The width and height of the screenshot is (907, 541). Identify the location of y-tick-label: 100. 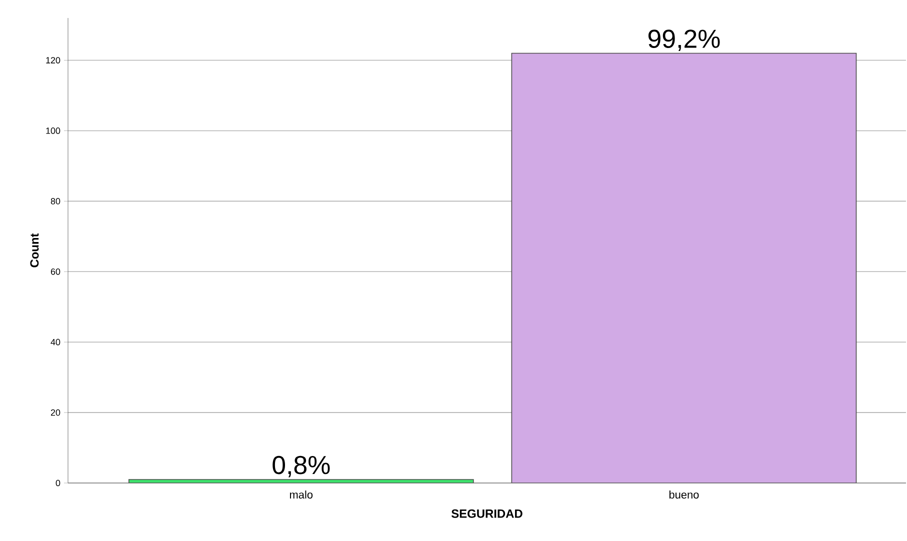
(53, 131).